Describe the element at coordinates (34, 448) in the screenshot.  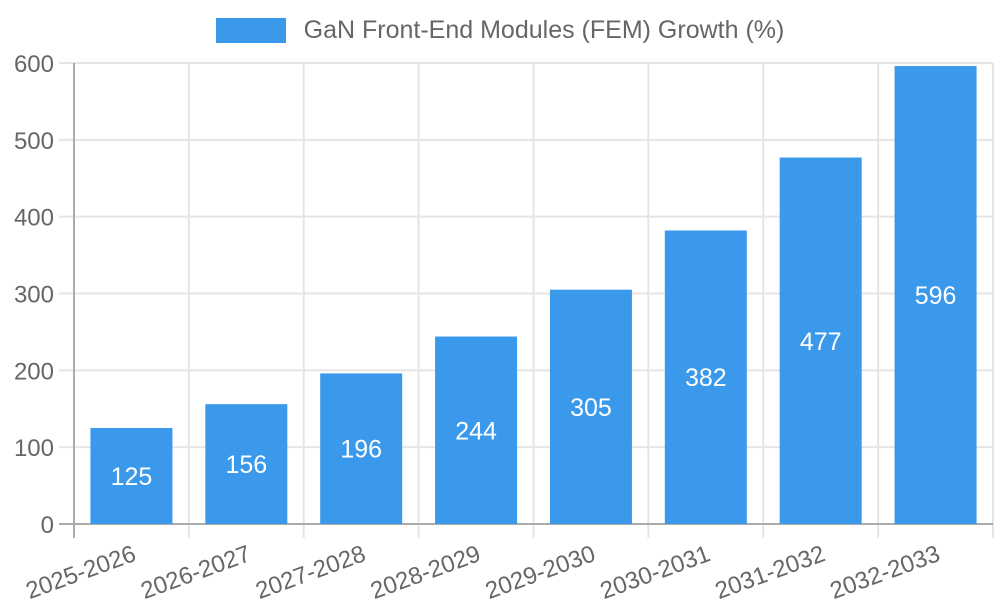
I see `y-tick-label: 100` at that location.